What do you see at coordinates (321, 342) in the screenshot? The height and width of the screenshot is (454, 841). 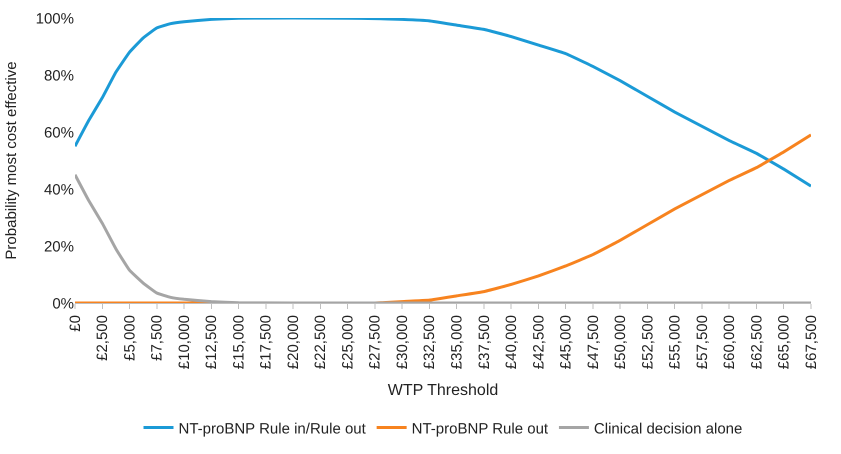 I see `x-tick-label: £22,500` at bounding box center [321, 342].